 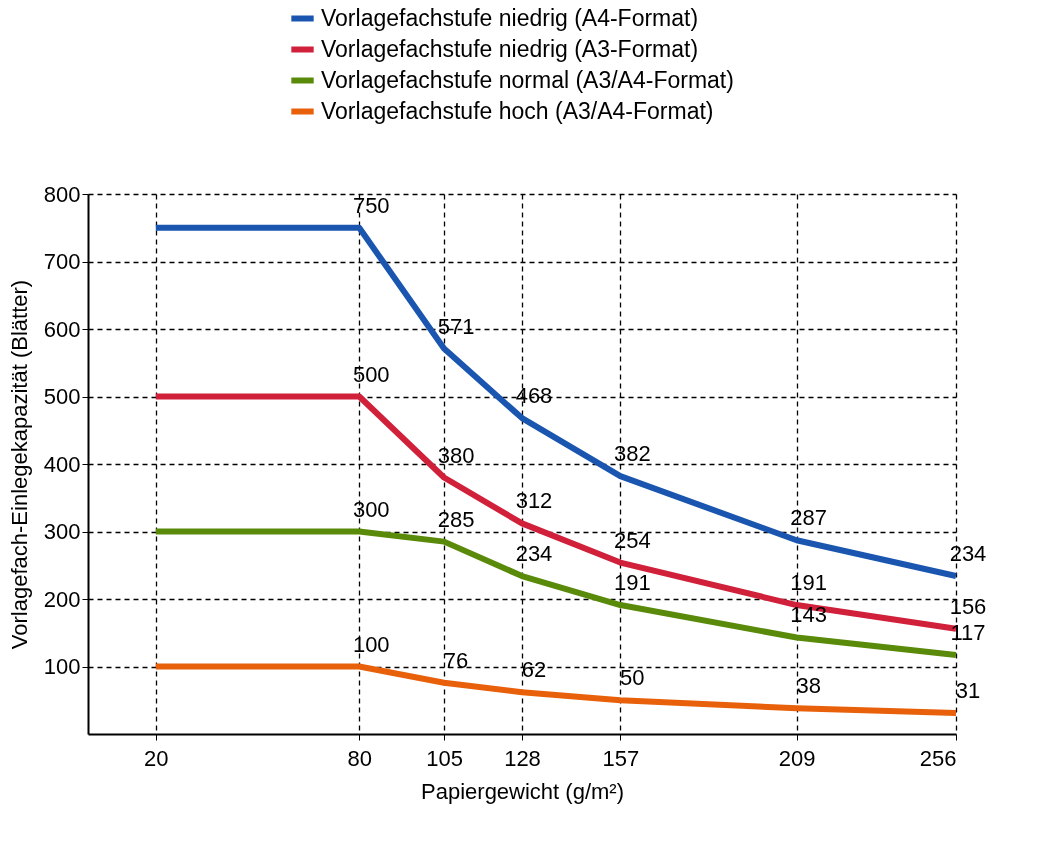 What do you see at coordinates (62, 531) in the screenshot?
I see `y-tick-label: 300` at bounding box center [62, 531].